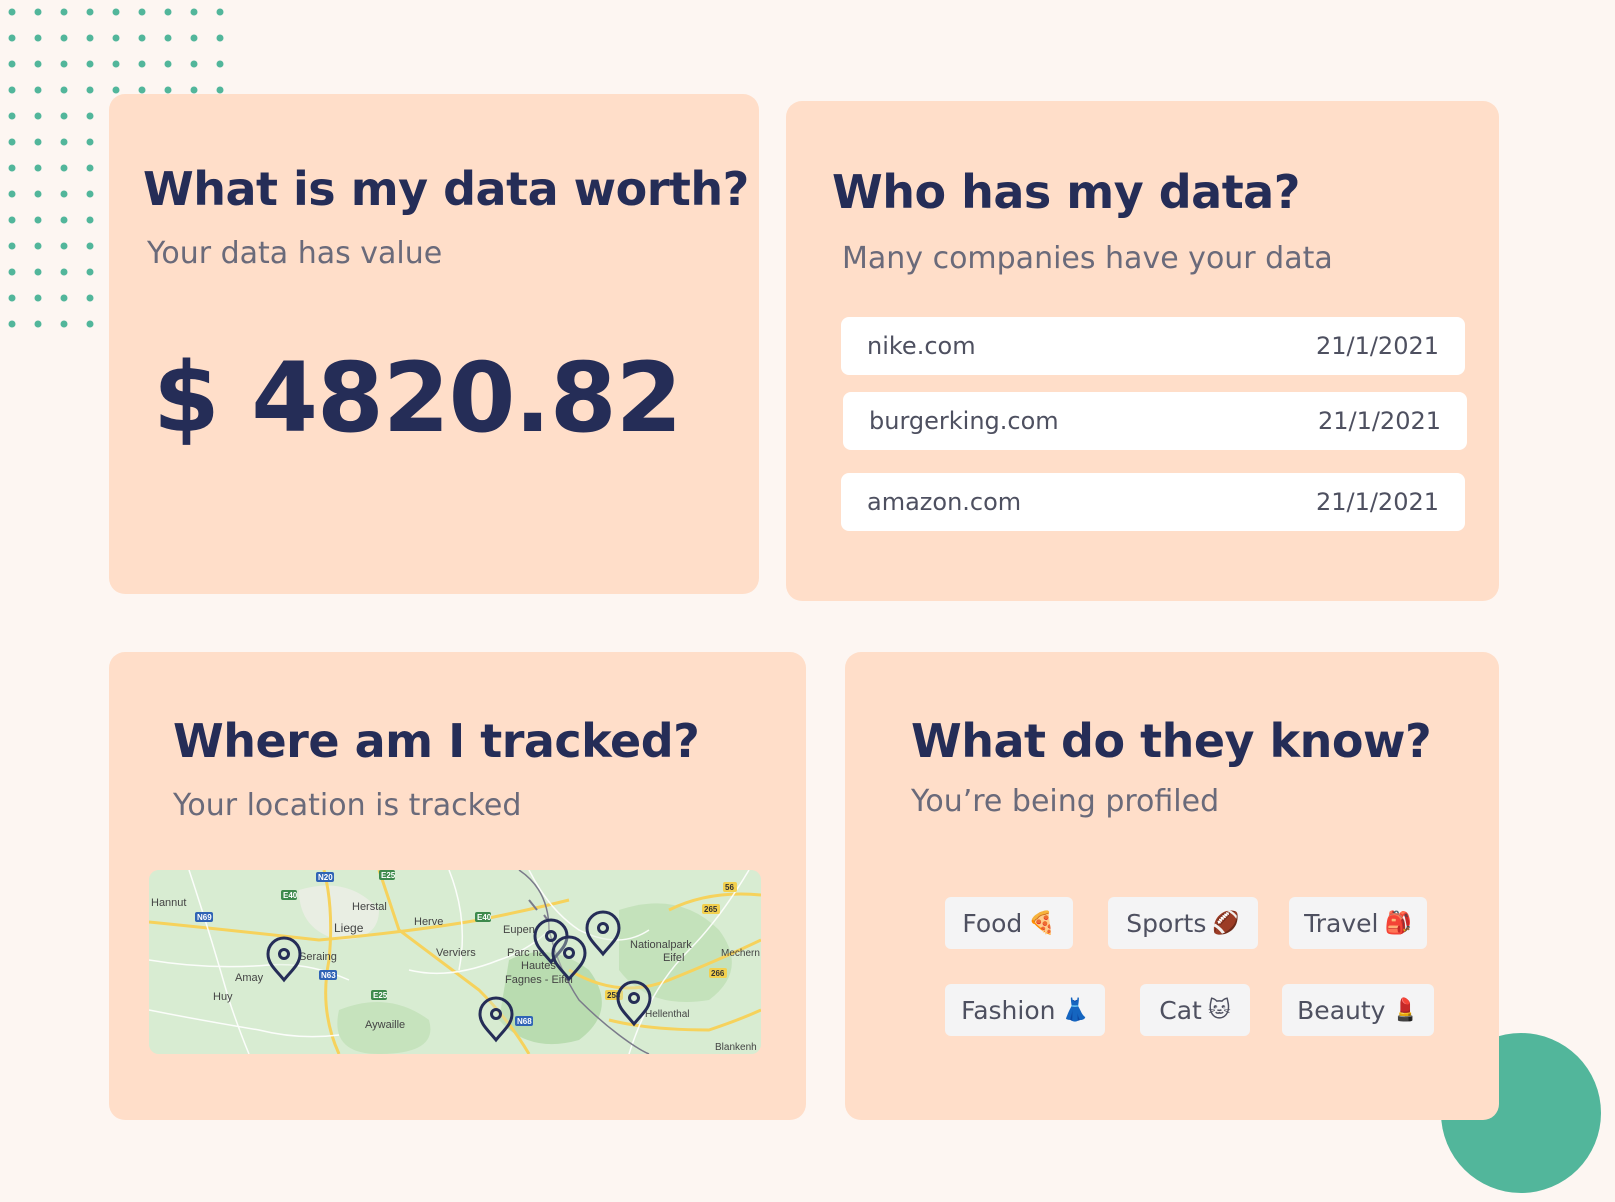 The height and width of the screenshot is (1202, 1615). I want to click on company-row: nike.com 21/1/2021, so click(1153, 346).